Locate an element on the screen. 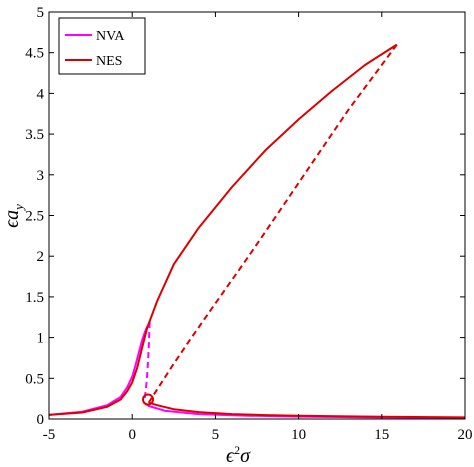 This screenshot has width=474, height=467. y-tick-label-8: 4 is located at coordinates (41, 94).